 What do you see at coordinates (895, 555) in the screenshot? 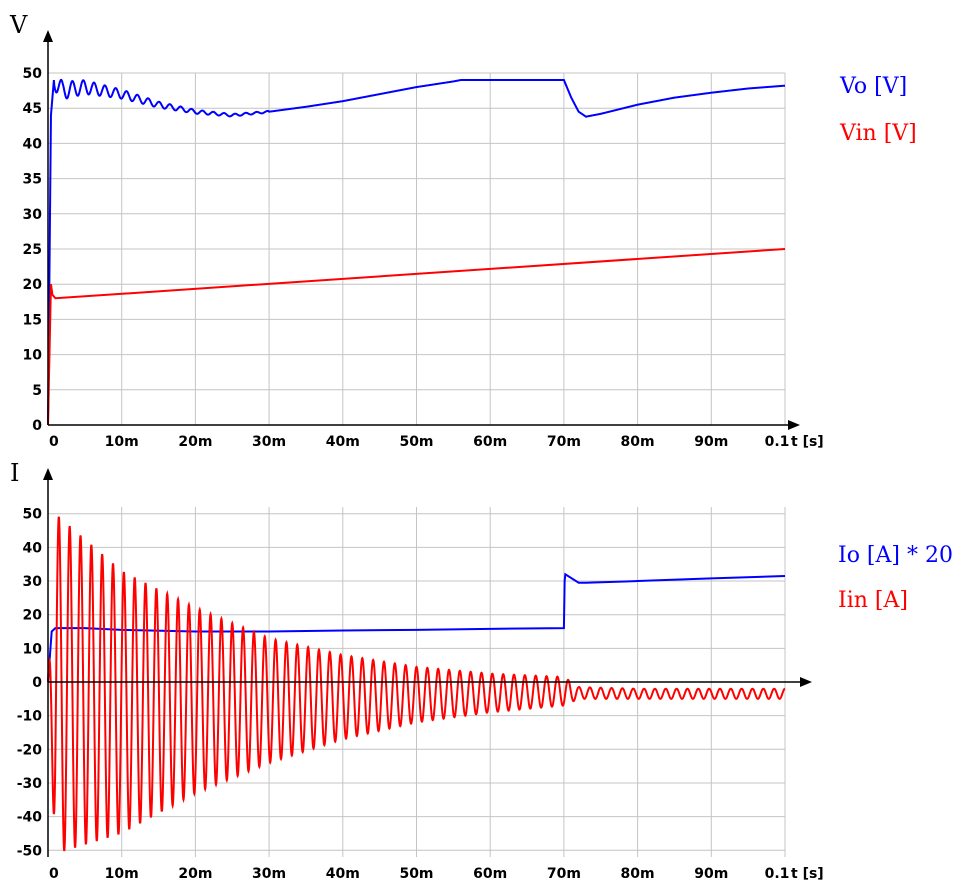
I see `legend-entry: Io [A] * 20` at bounding box center [895, 555].